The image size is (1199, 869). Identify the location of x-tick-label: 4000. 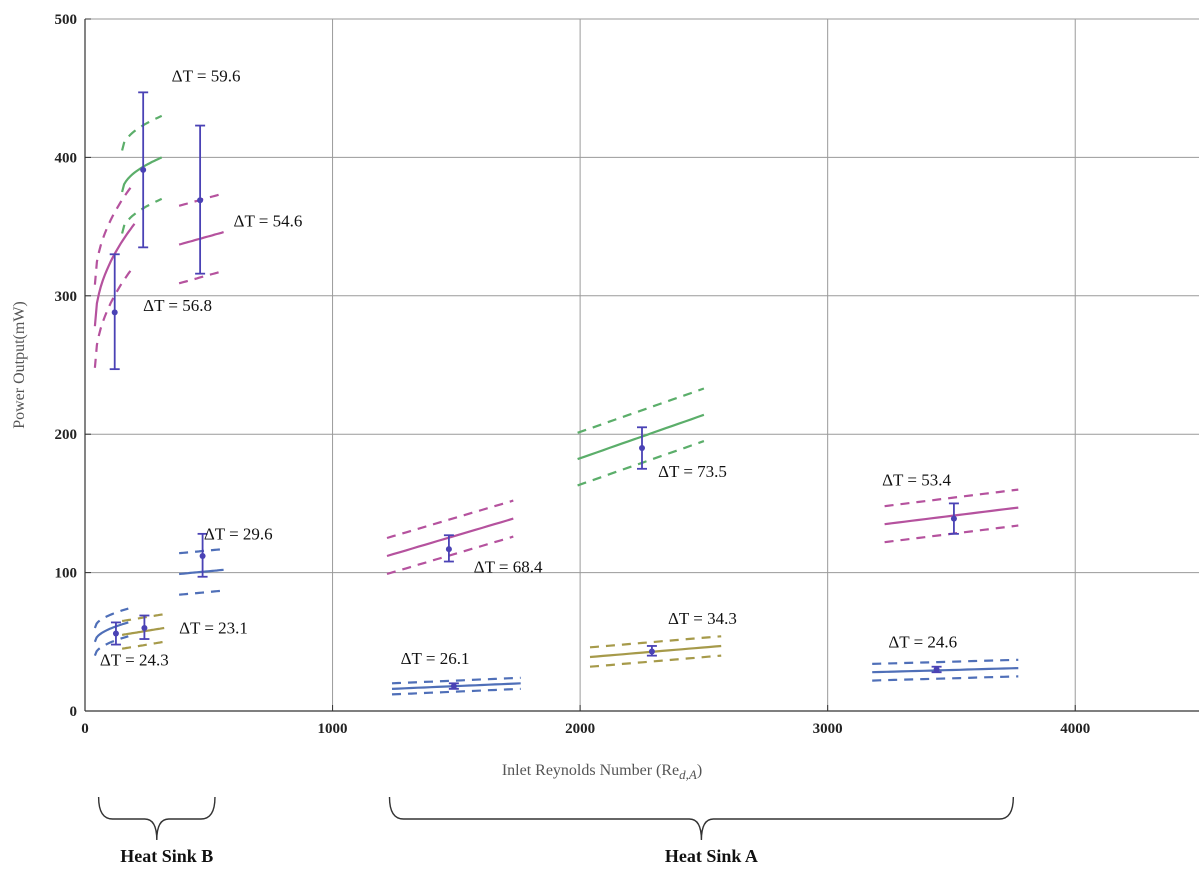
(1075, 729).